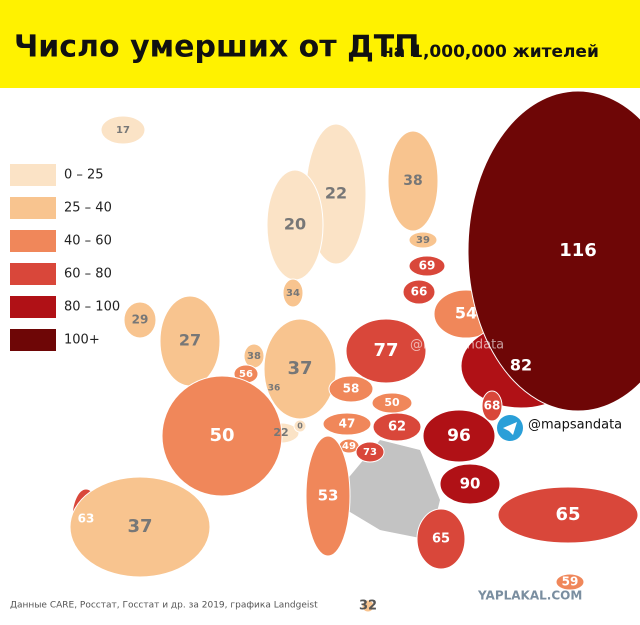 The width and height of the screenshot is (640, 625). I want to click on country-value: 56, so click(246, 374).